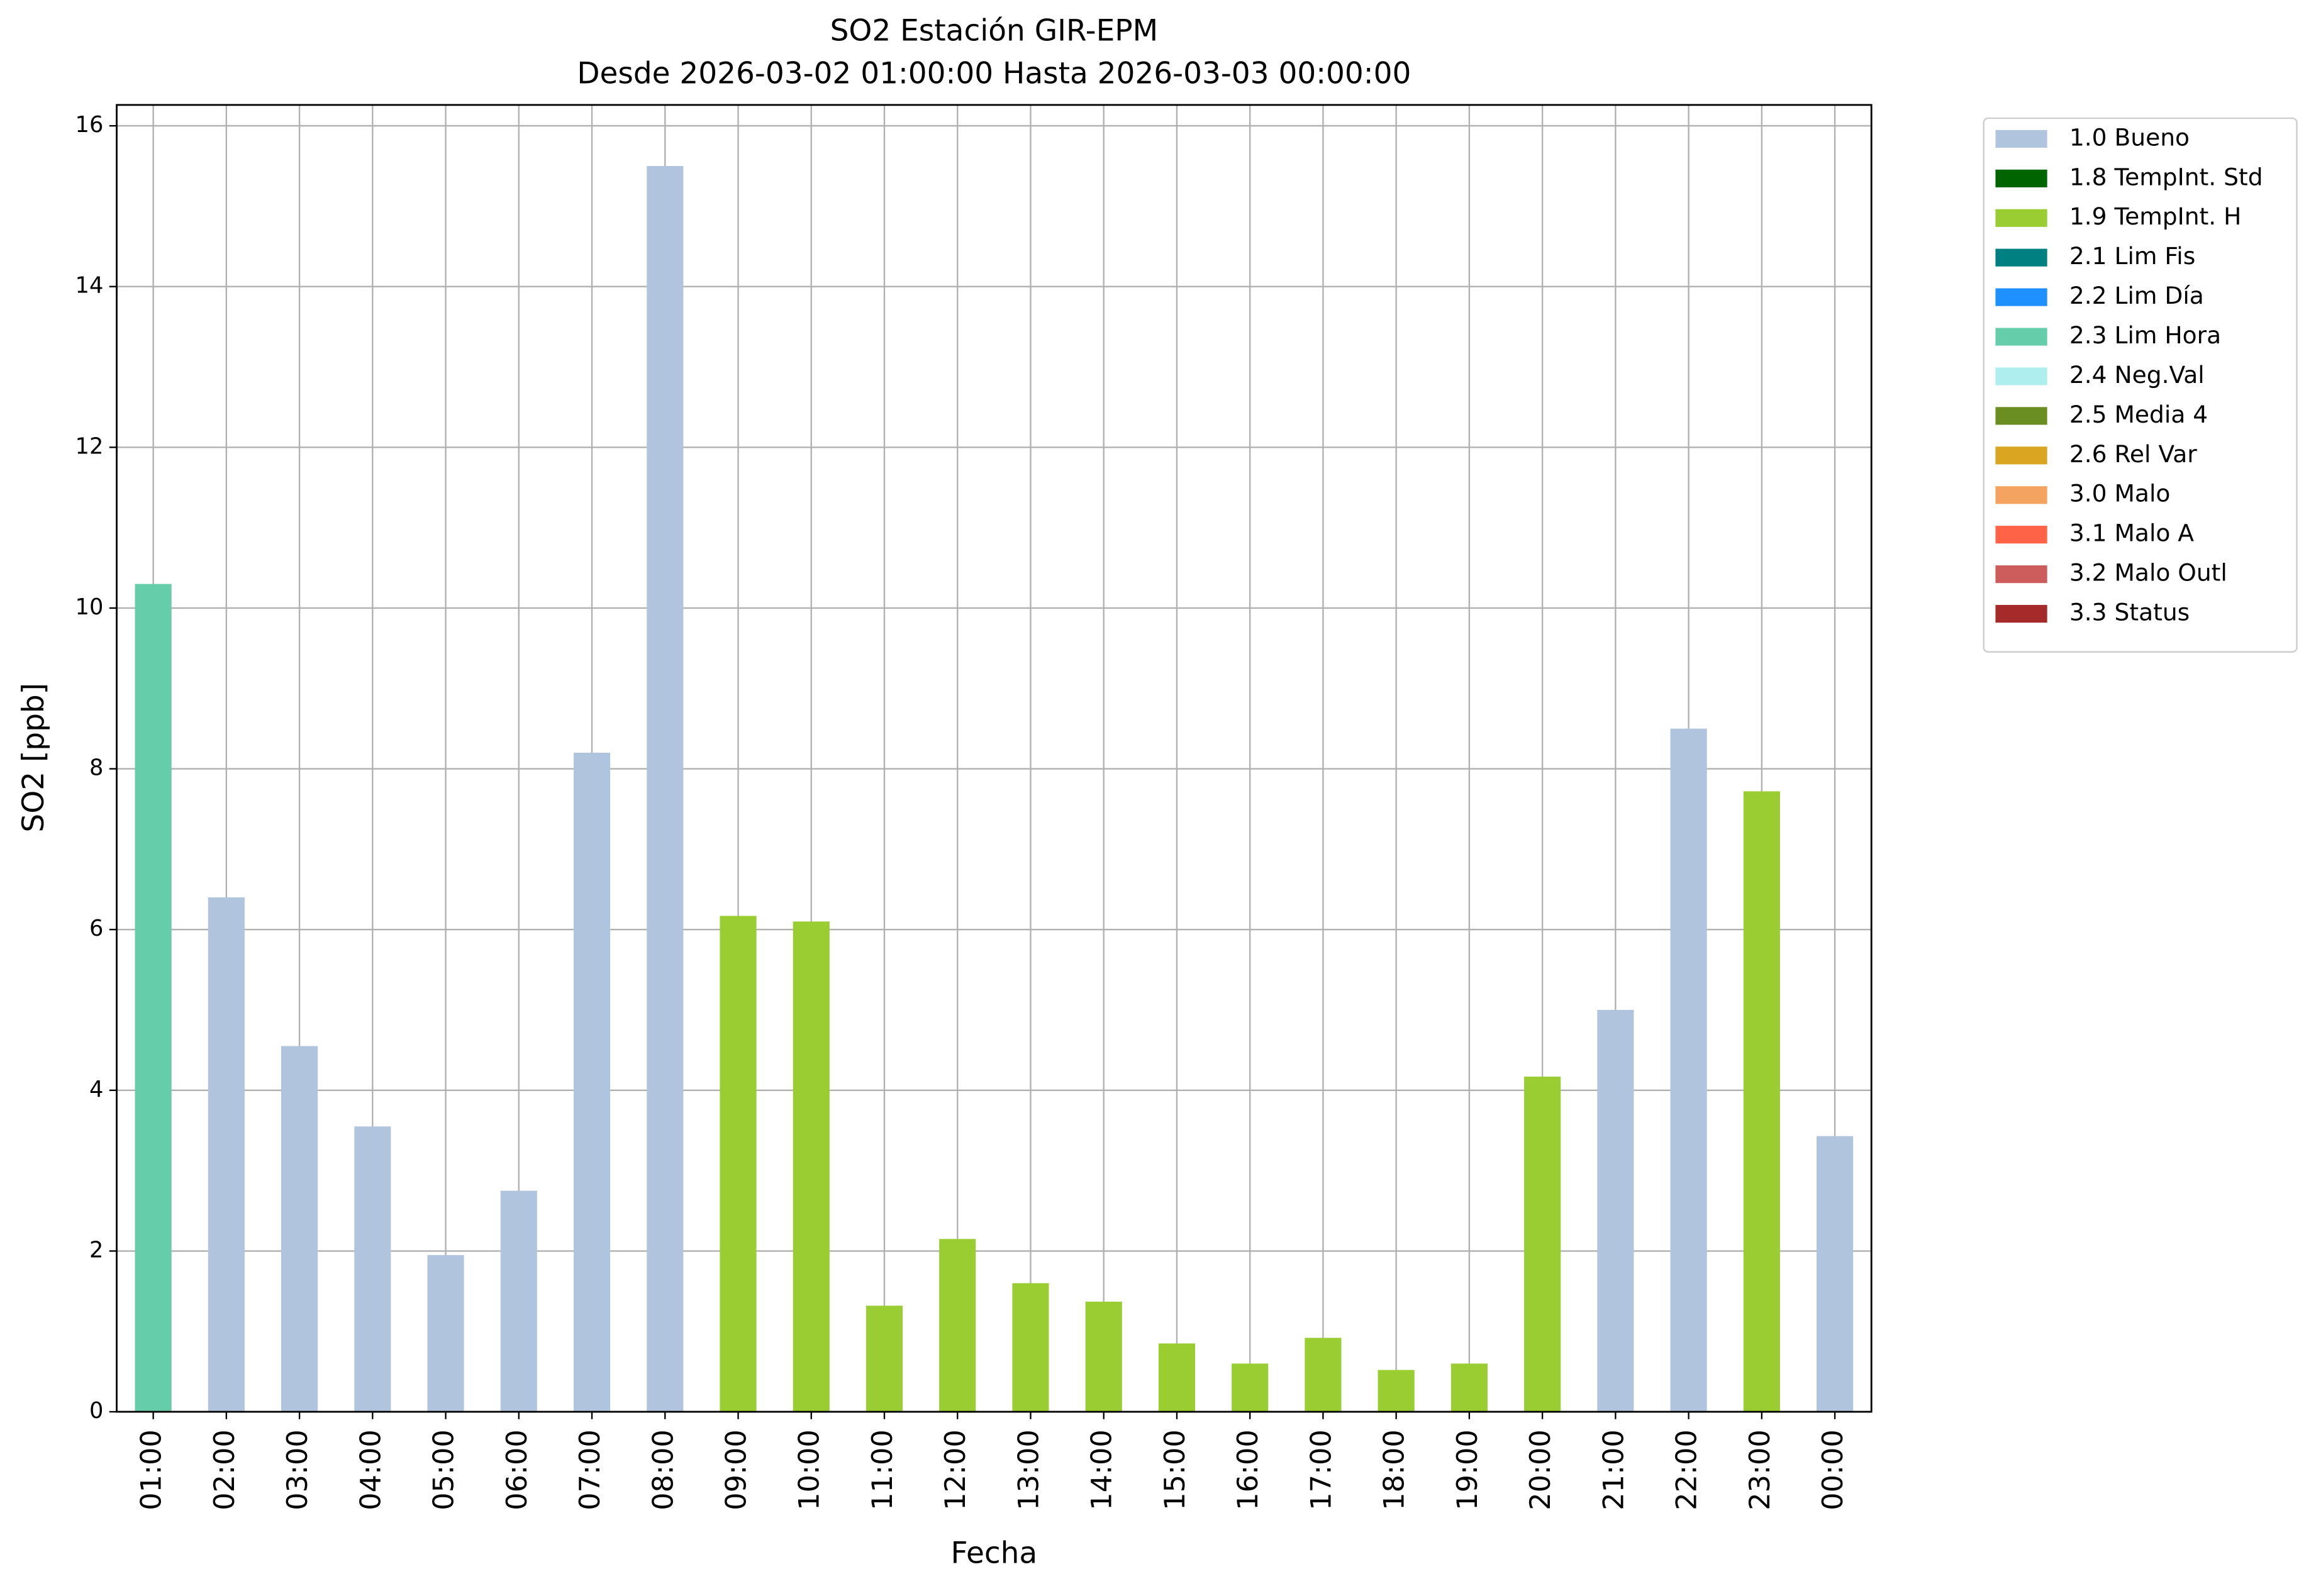  I want to click on x-tick-label: 16:00, so click(1248, 1469).